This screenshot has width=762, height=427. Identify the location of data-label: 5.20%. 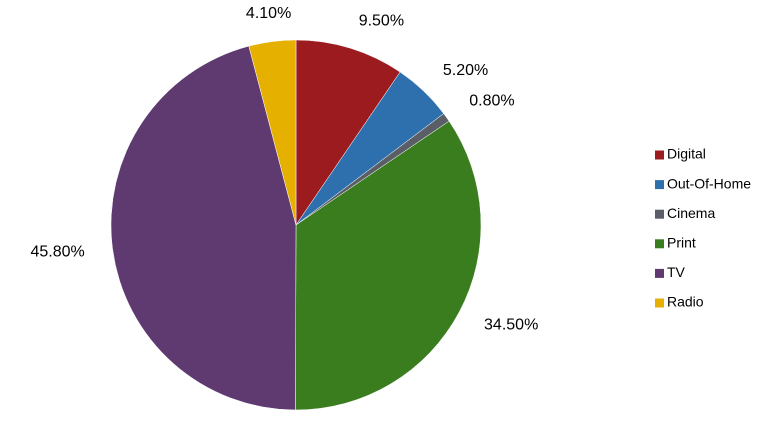
(465, 70).